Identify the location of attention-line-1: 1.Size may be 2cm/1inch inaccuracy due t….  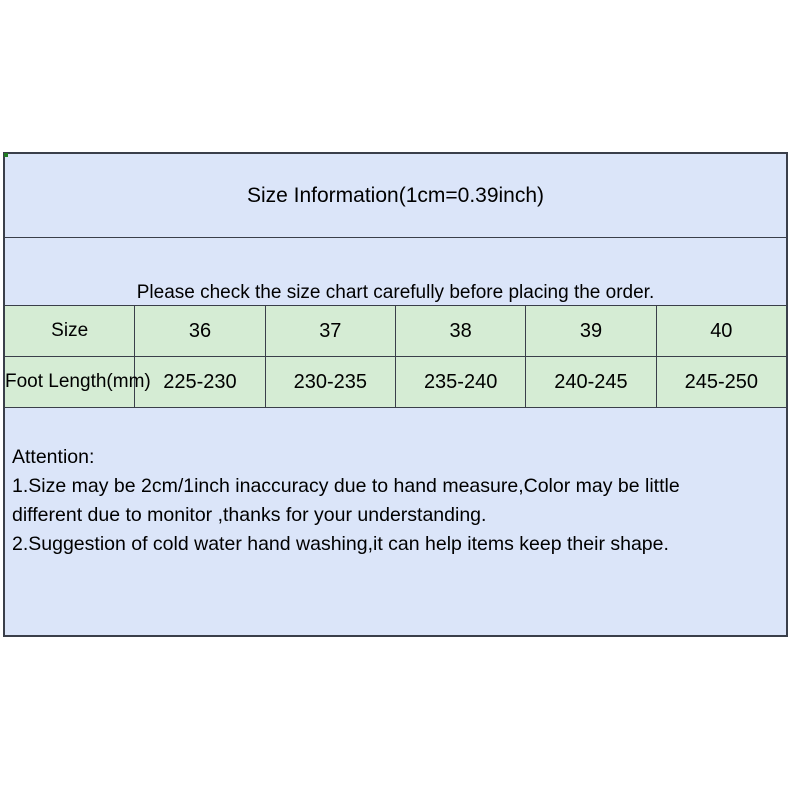
(346, 486).